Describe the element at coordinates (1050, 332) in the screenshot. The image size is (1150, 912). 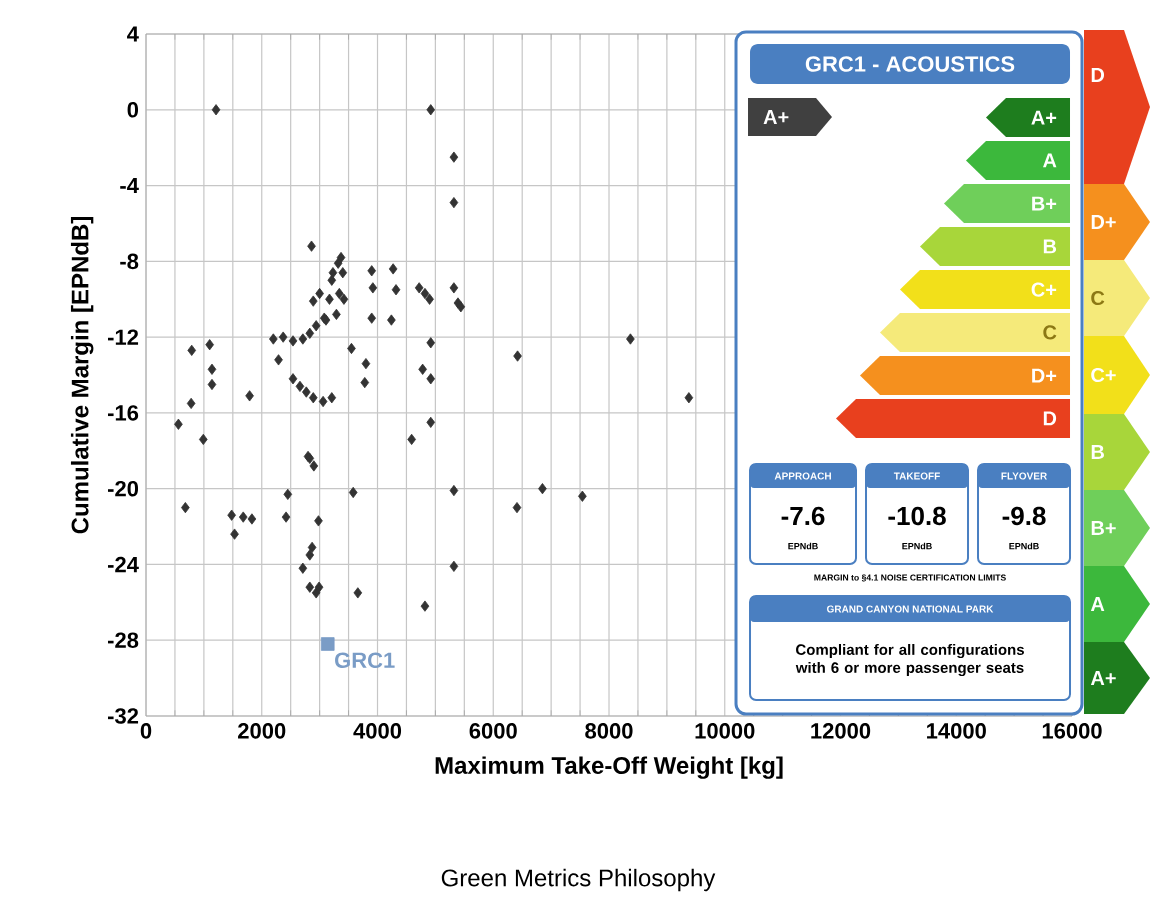
I see `annotation: C` at that location.